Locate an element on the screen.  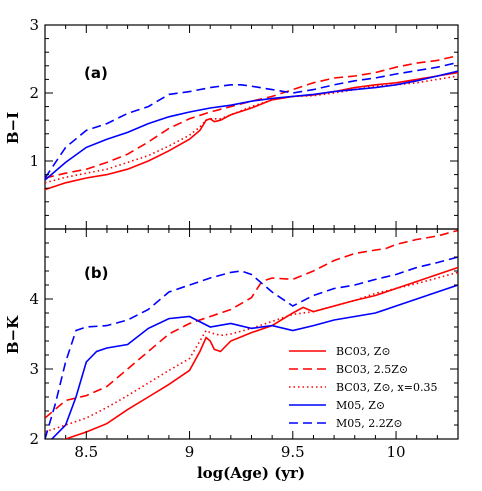
x-tick-label: 10 is located at coordinates (396, 452).